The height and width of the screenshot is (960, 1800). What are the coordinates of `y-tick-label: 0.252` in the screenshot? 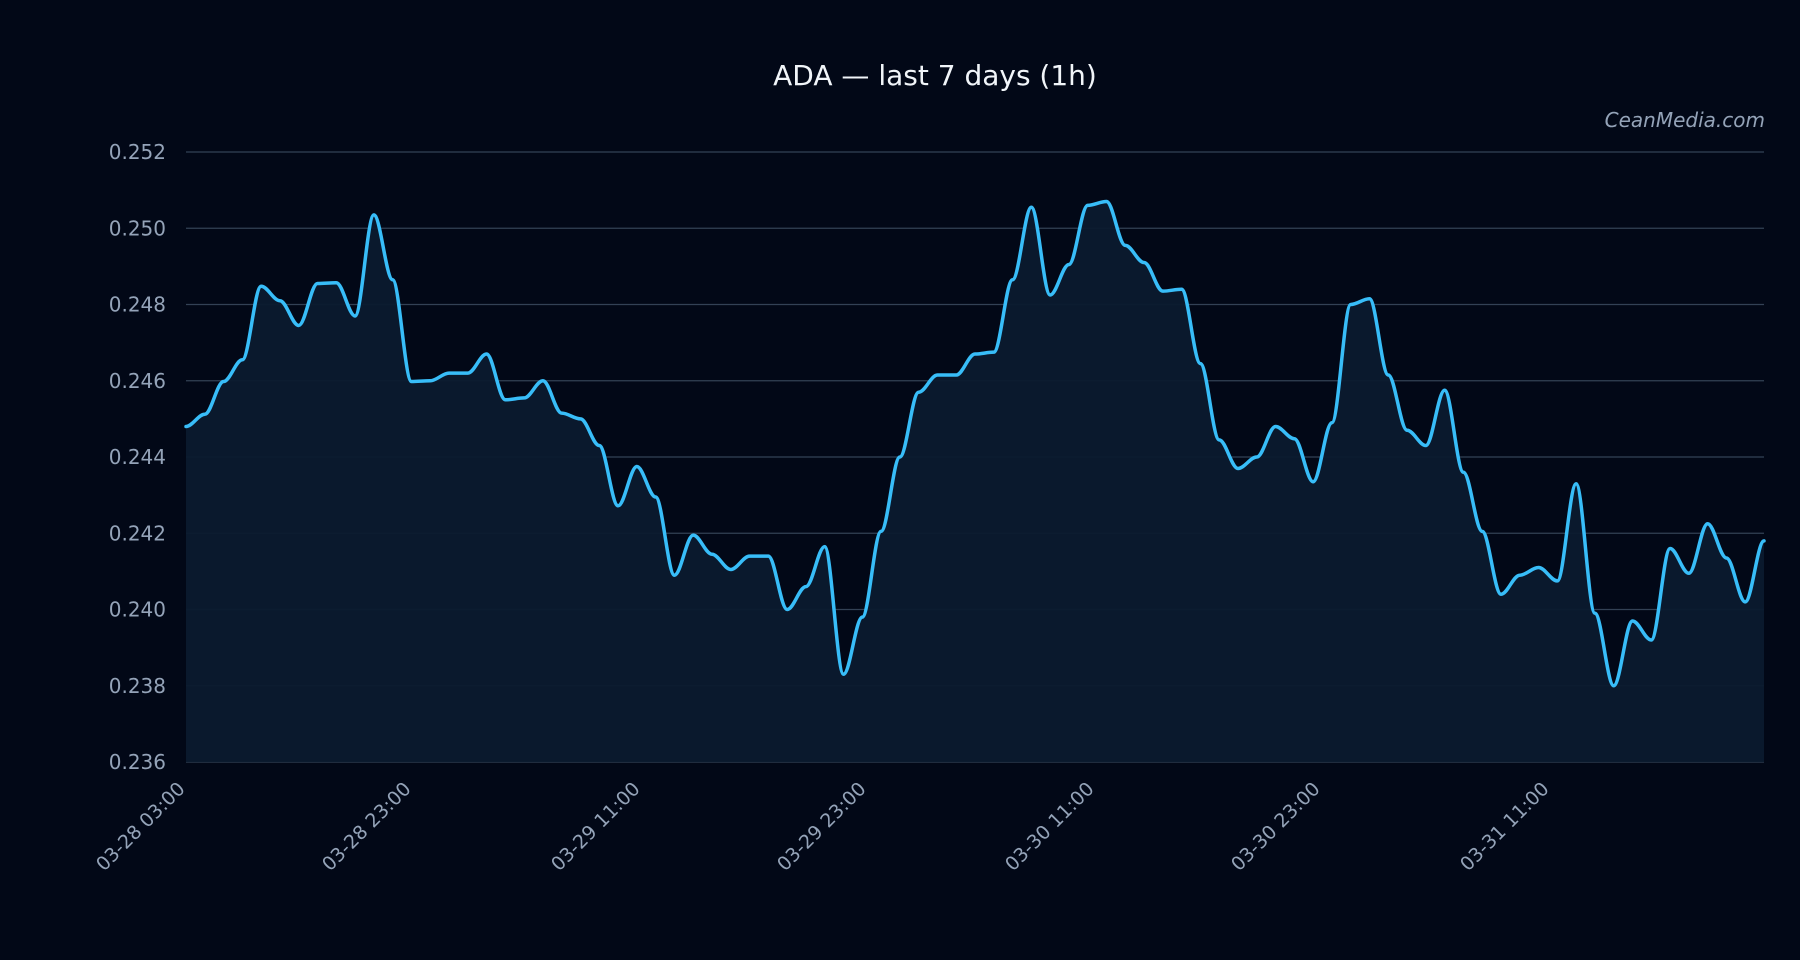 It's located at (137, 152).